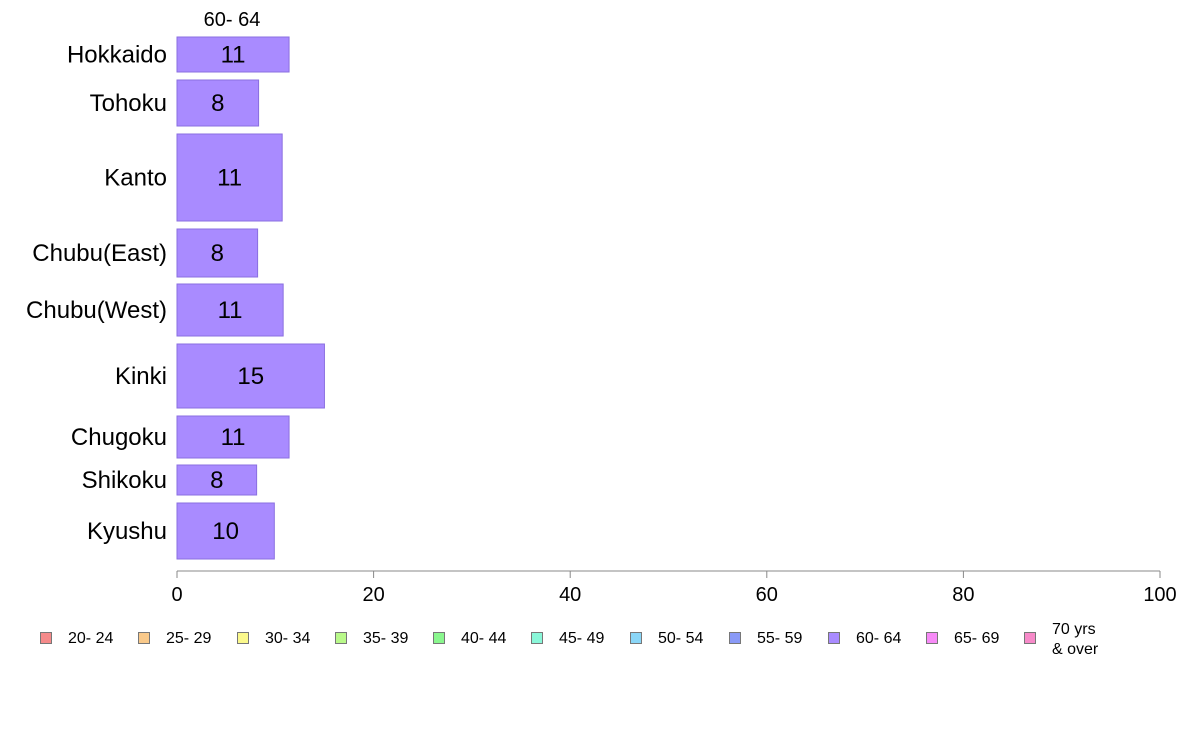  Describe the element at coordinates (386, 638) in the screenshot. I see `legend-label: 35- 39` at that location.